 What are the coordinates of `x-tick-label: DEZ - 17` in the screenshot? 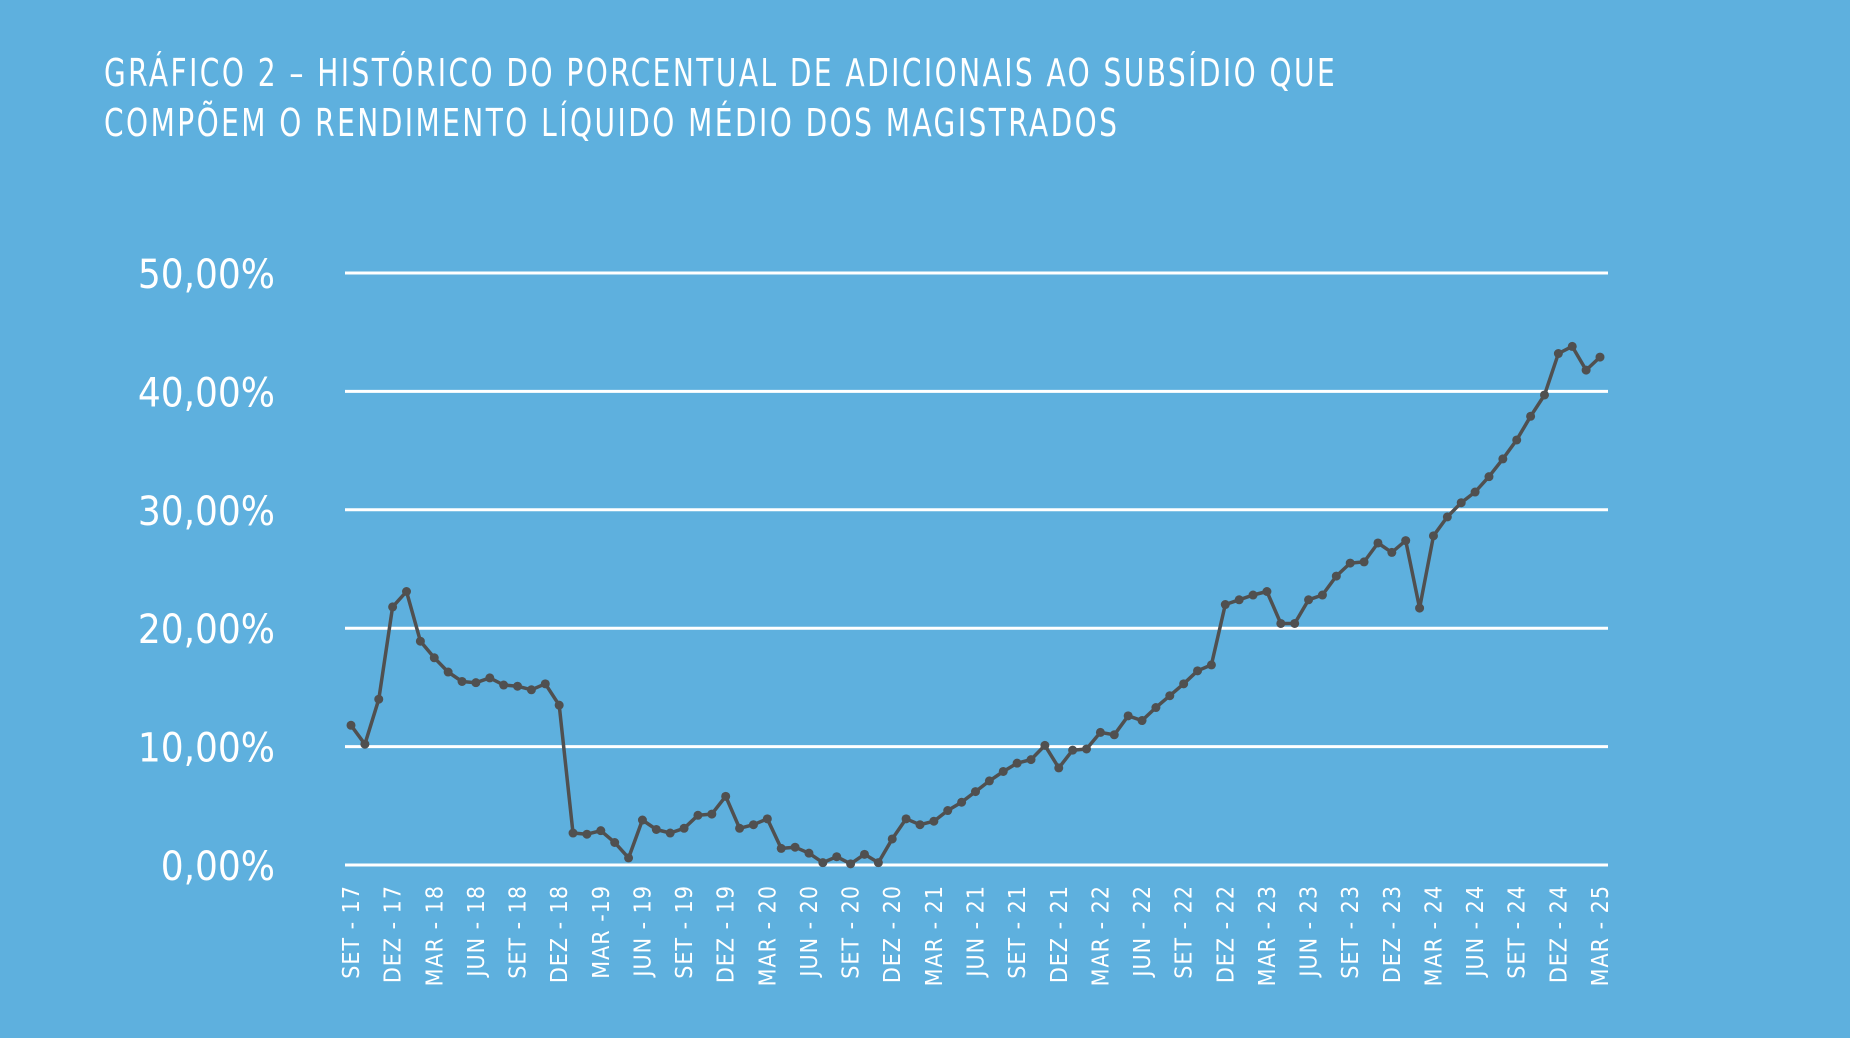 It's located at (394, 934).